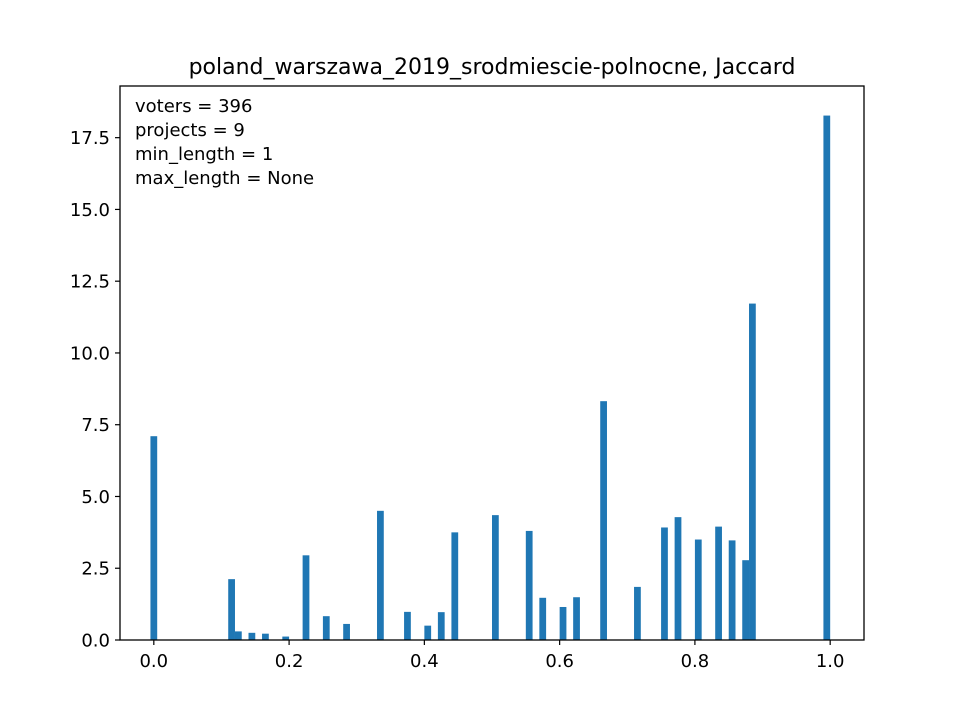 This screenshot has width=960, height=720. I want to click on y-tick-label: 2.5, so click(95, 569).